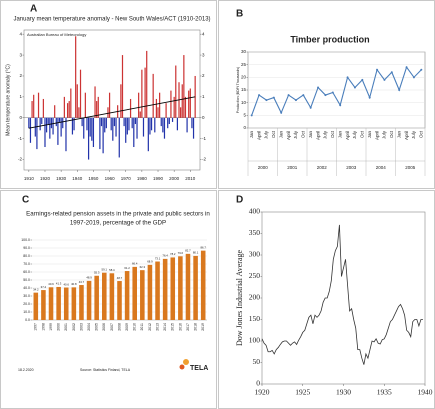  Describe the element at coordinates (127, 268) in the screenshot. I see `data-label: 61.2` at that location.